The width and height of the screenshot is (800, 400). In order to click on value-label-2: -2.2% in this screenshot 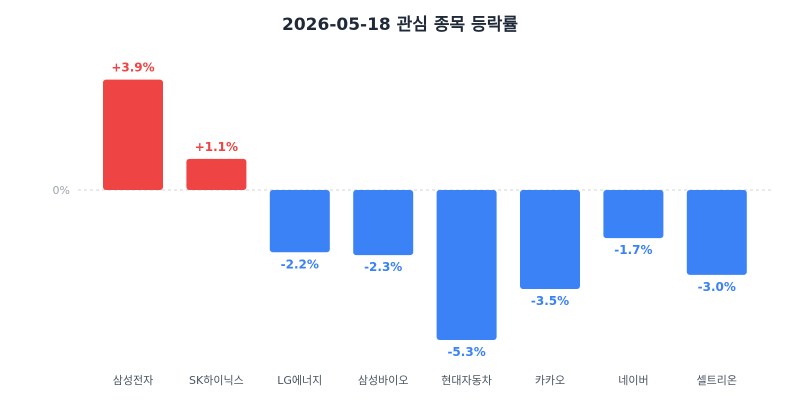, I will do `click(300, 264)`.